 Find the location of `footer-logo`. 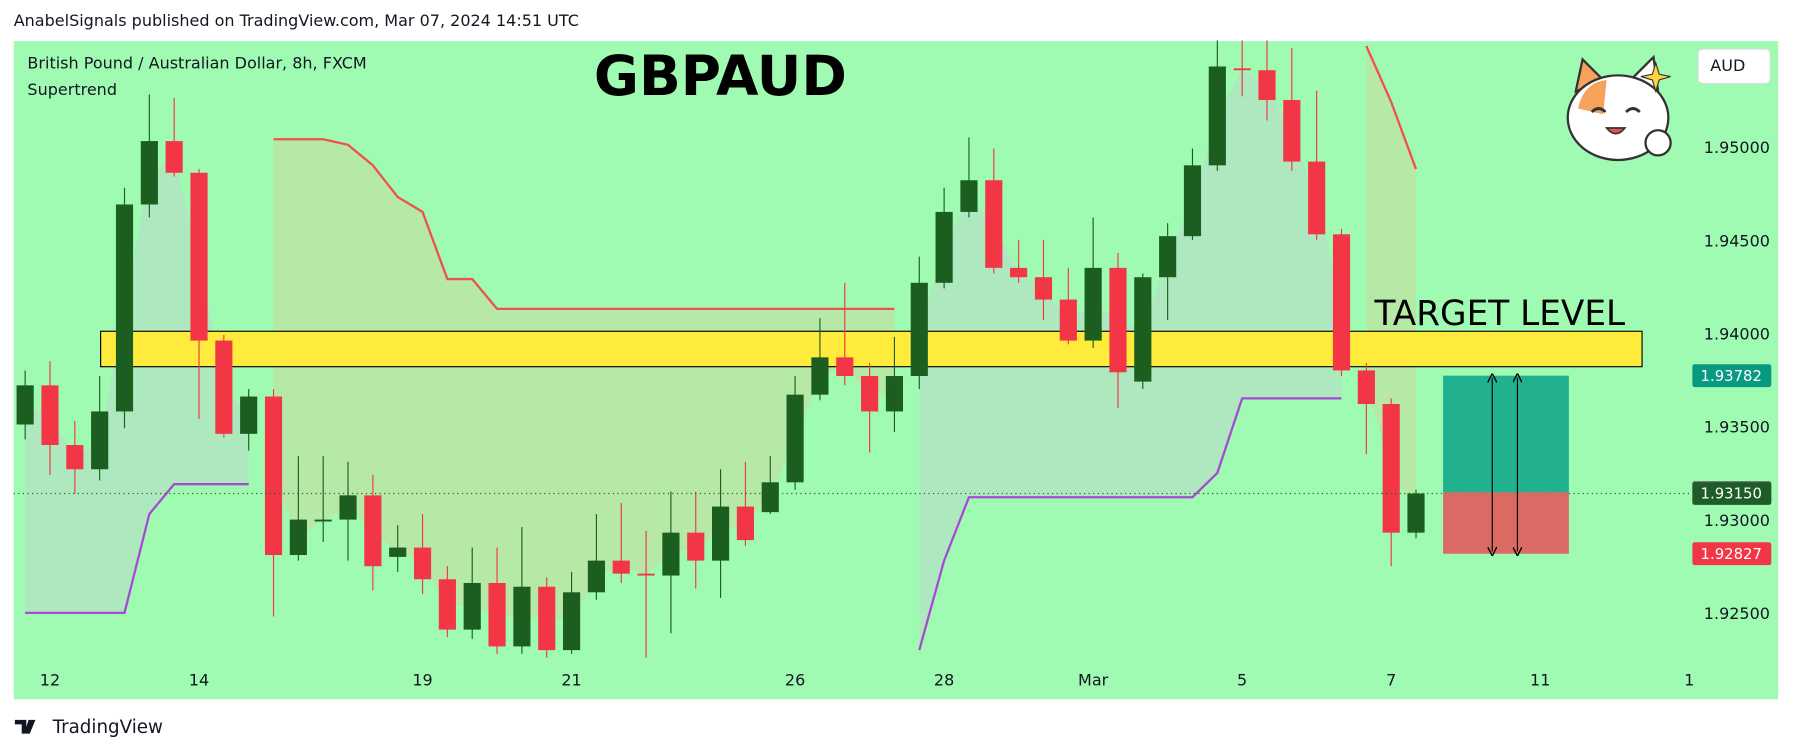

footer-logo is located at coordinates (25, 726).